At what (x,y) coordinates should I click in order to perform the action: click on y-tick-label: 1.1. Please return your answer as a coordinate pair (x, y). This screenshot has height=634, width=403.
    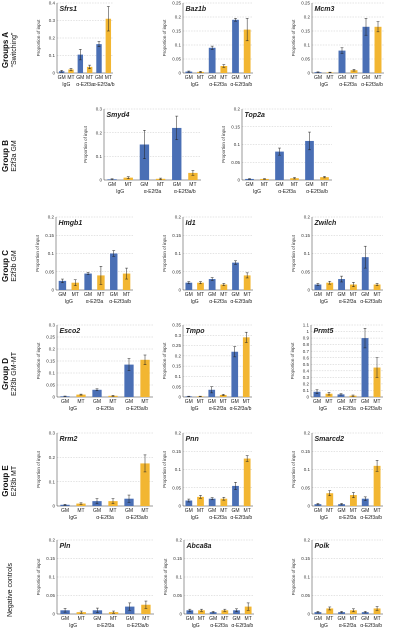
    Looking at the image, I should click on (306, 325).